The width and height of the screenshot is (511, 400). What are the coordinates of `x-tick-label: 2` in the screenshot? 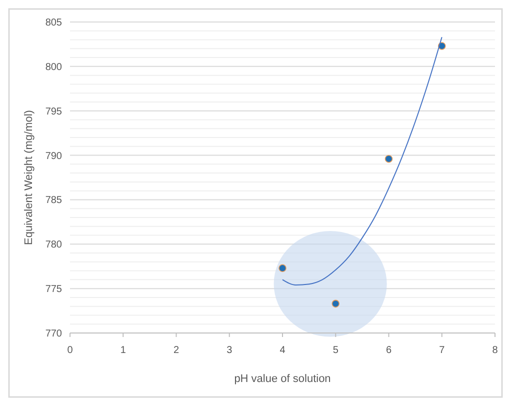 It's located at (176, 350).